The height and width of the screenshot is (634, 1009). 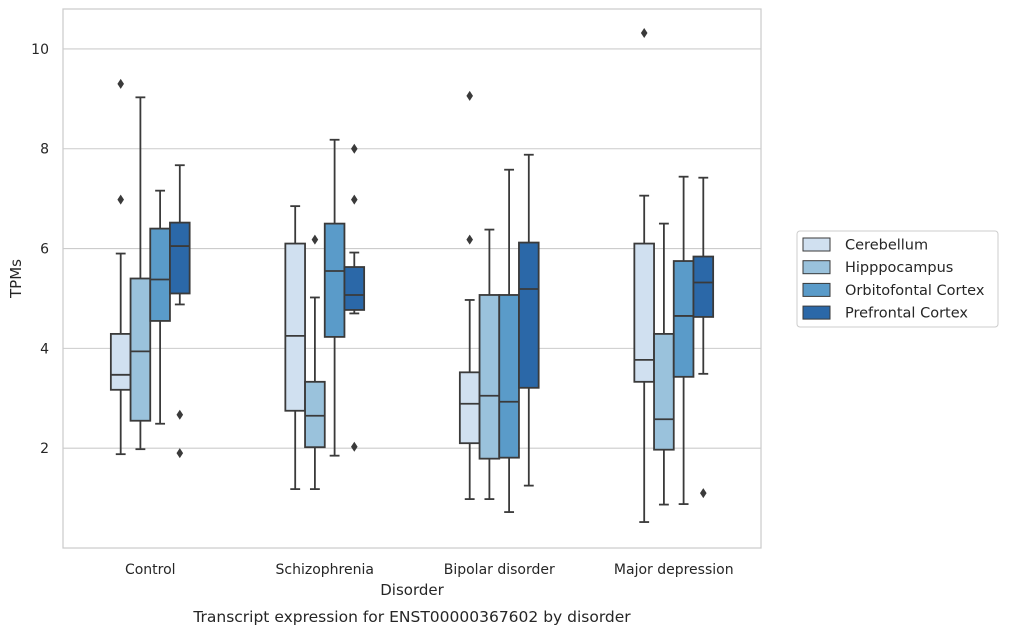 What do you see at coordinates (150, 570) in the screenshot?
I see `x-tick-label: Control` at bounding box center [150, 570].